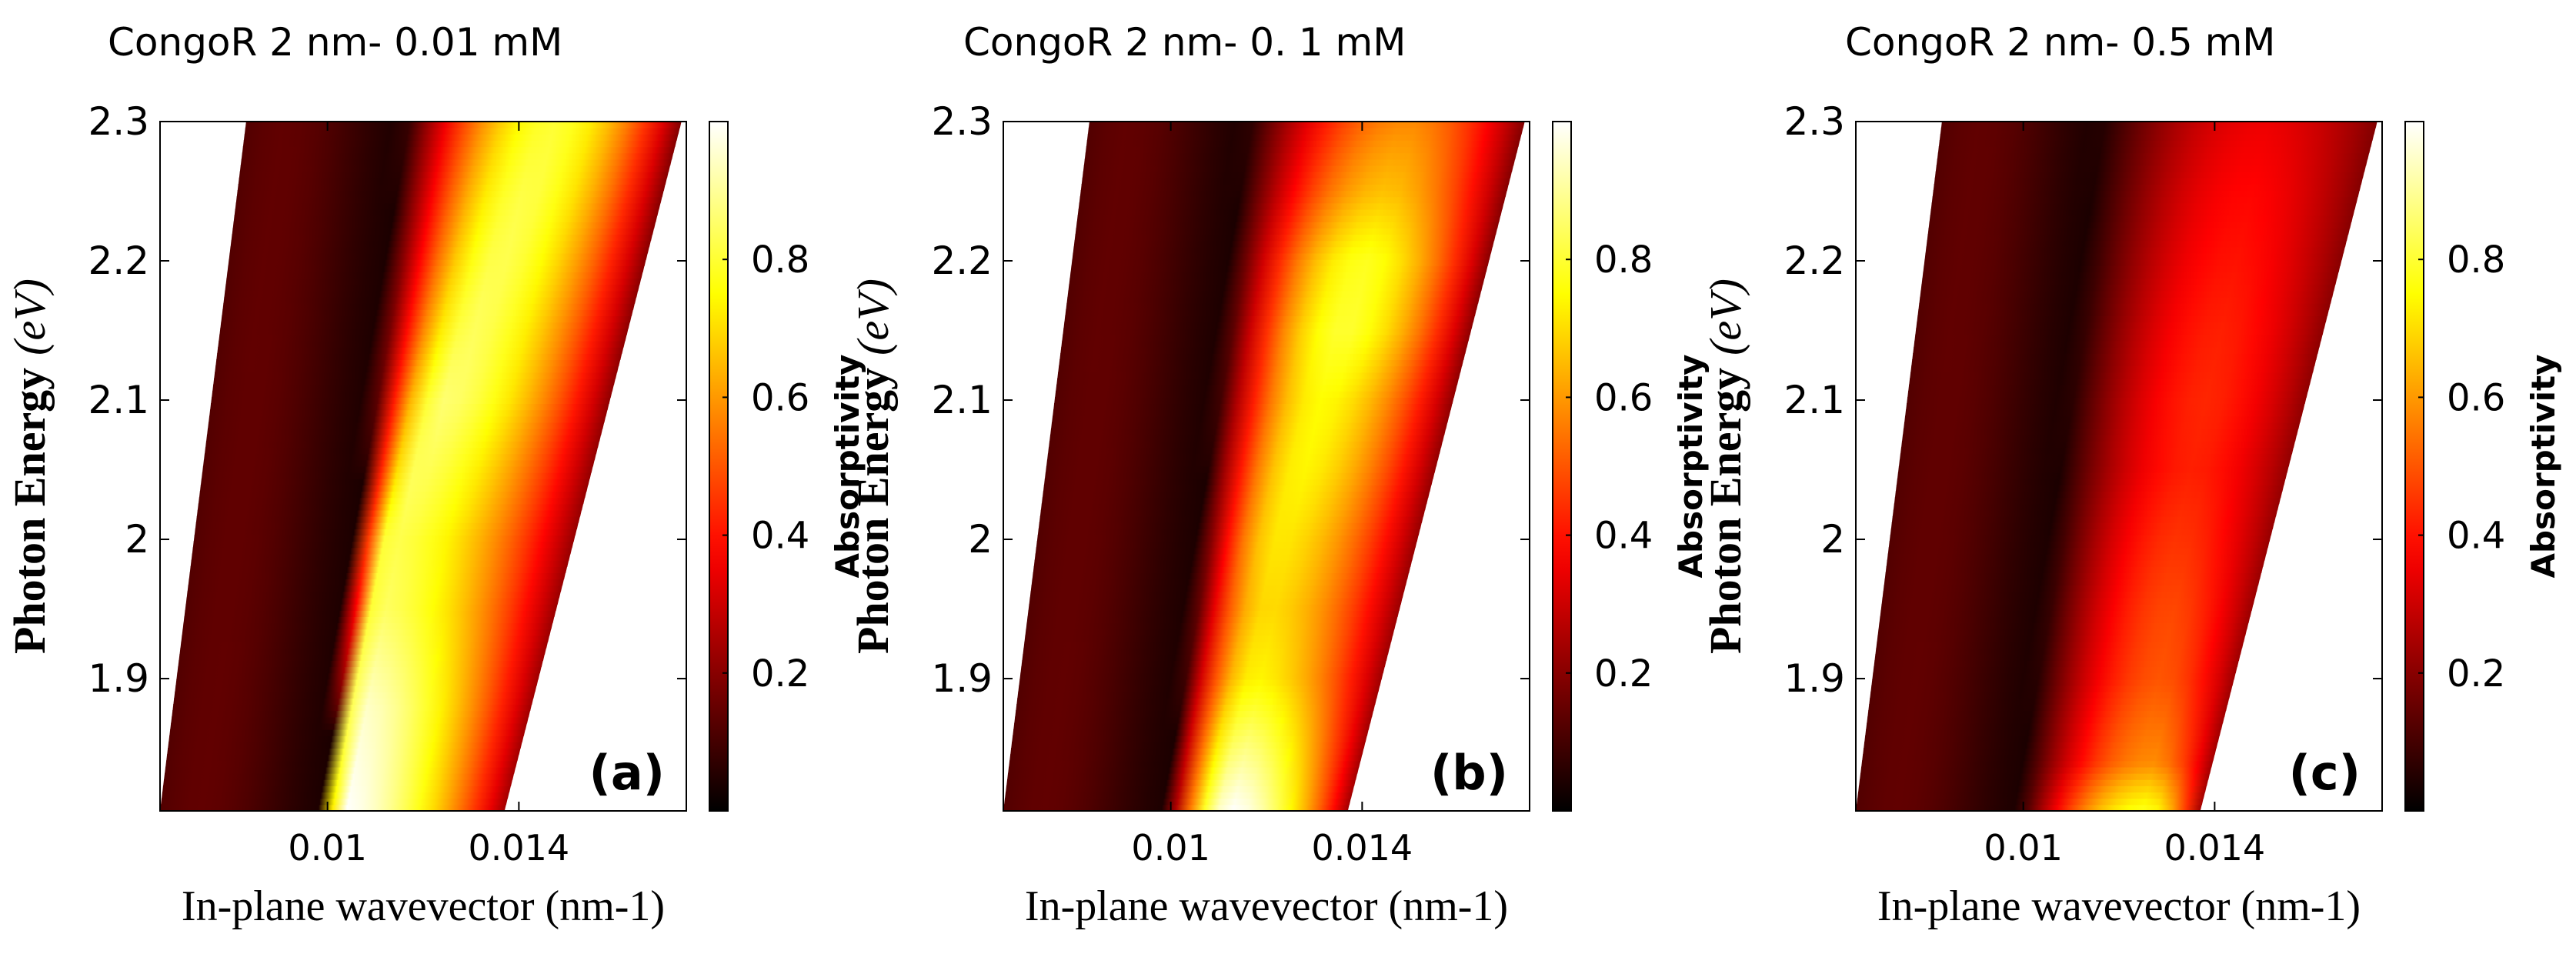 Image resolution: width=2576 pixels, height=954 pixels. Describe the element at coordinates (30, 511) in the screenshot. I see `y-axis-label-main: Photon Energy` at that location.